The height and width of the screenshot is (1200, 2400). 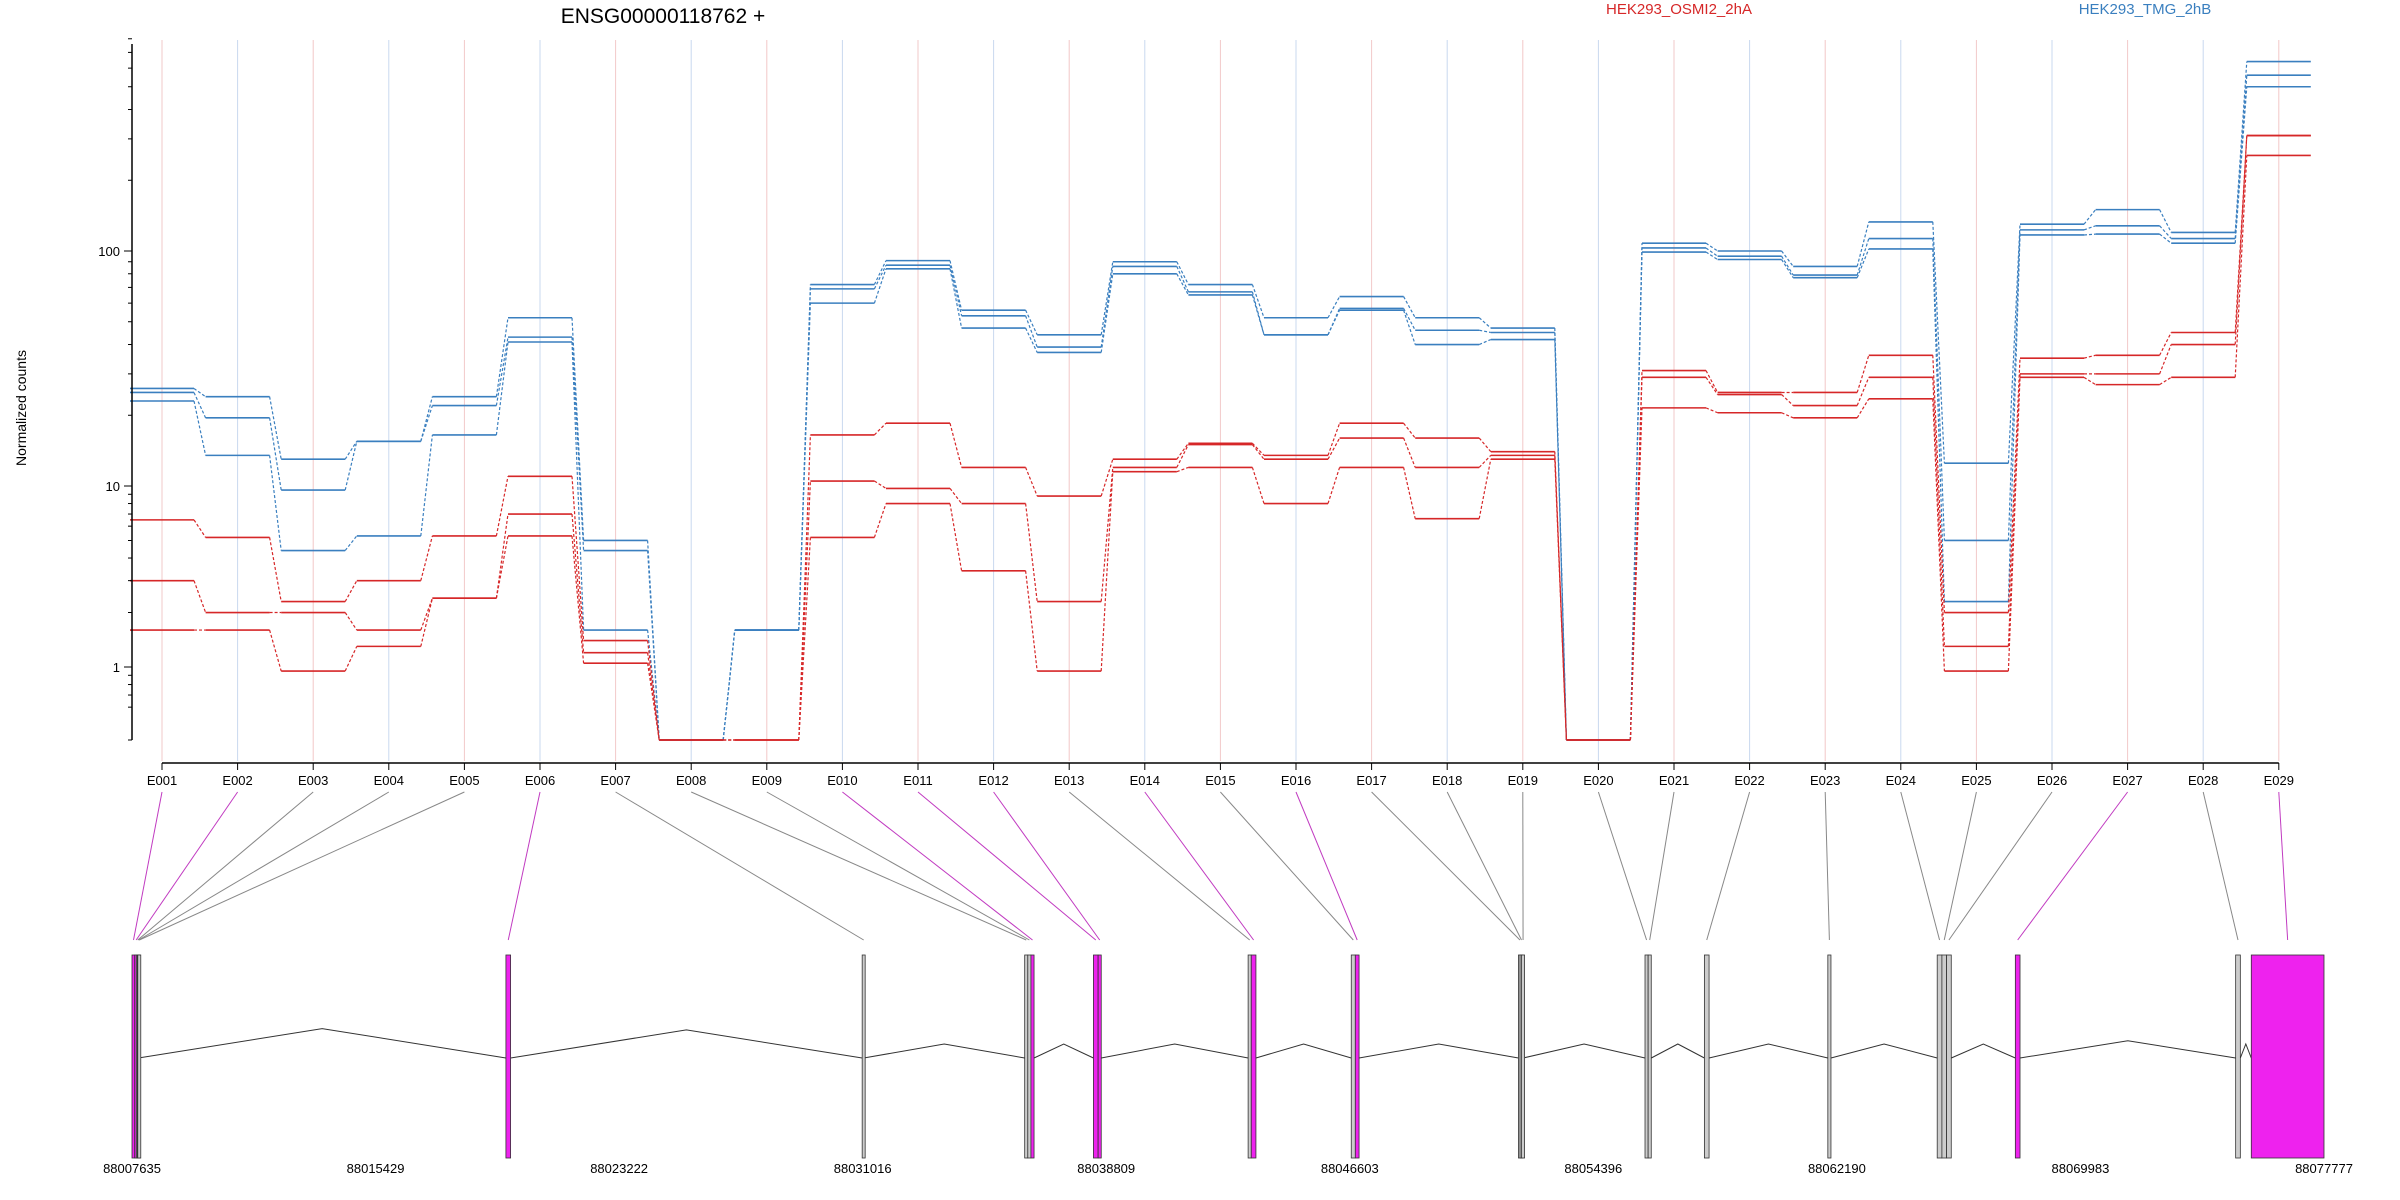 What do you see at coordinates (2324, 1168) in the screenshot?
I see `genomic-coordinate-label: 88077777` at bounding box center [2324, 1168].